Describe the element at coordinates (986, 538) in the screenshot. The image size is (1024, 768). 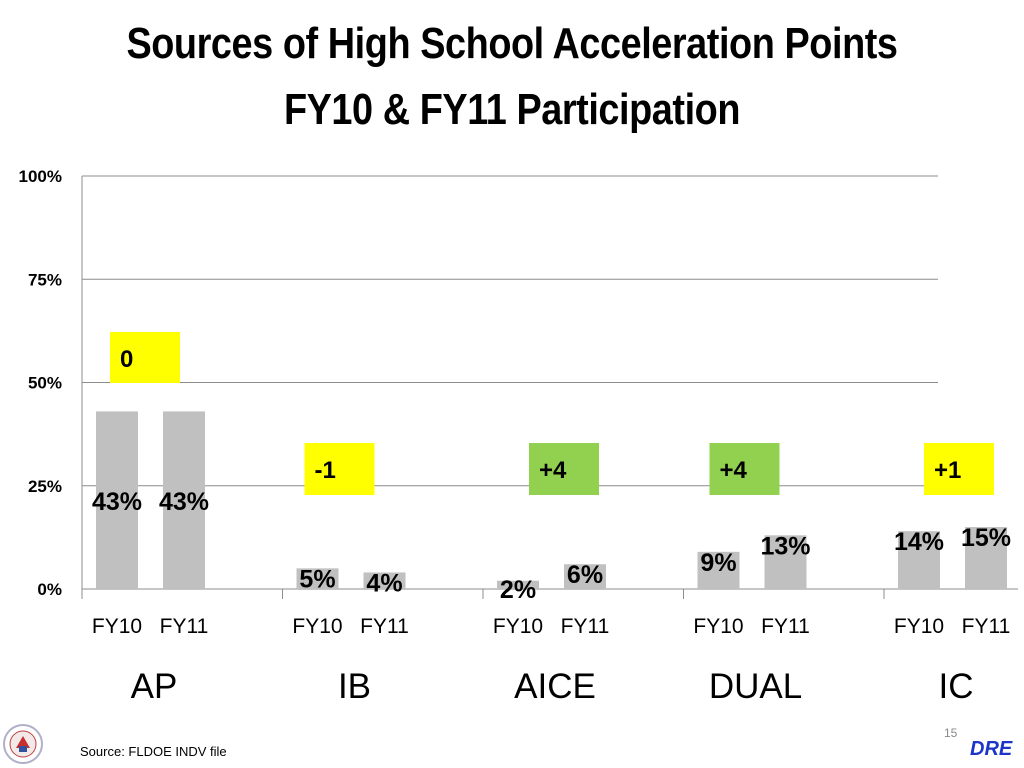
I see `bar-value-label: 15%` at that location.